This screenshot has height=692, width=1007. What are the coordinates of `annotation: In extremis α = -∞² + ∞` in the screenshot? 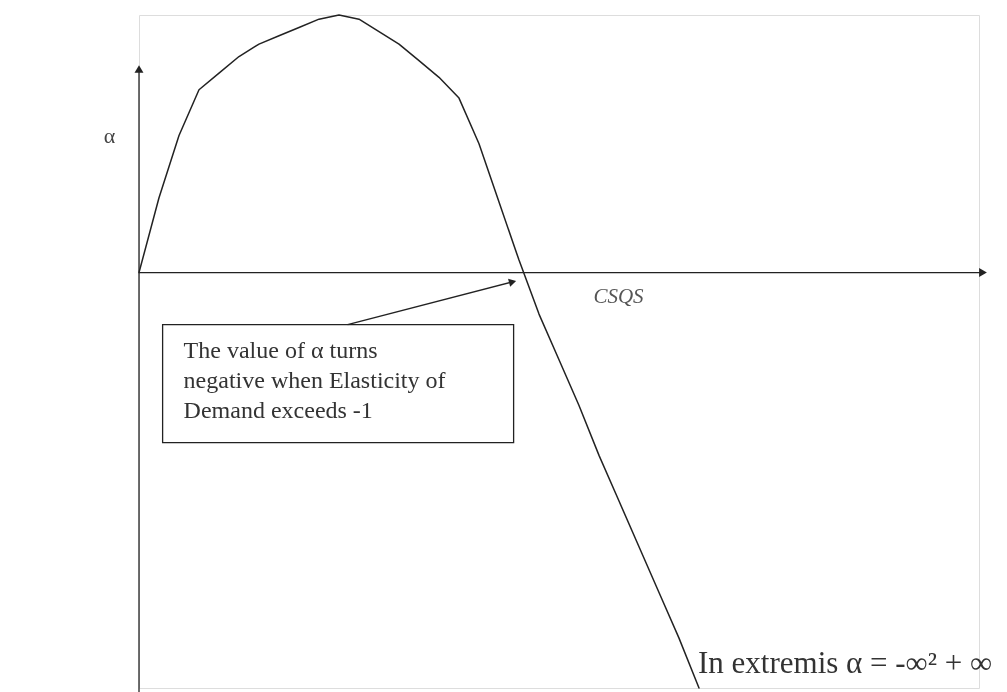 It's located at (845, 662).